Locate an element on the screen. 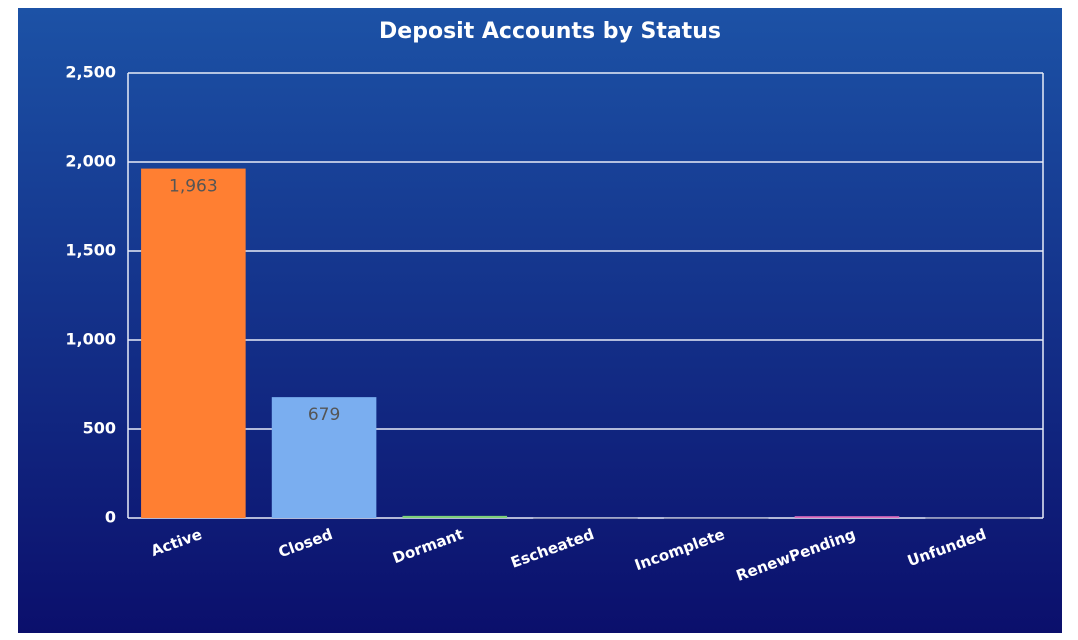 Image resolution: width=1078 pixels, height=640 pixels. y-tick-label: 1,500 is located at coordinates (90, 250).